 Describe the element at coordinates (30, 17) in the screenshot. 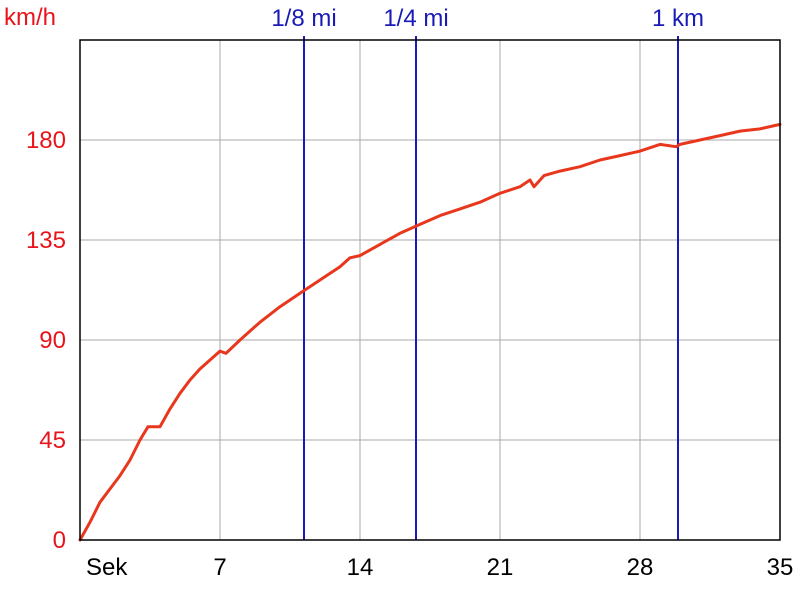

I see `y-axis-unit: km/h` at that location.